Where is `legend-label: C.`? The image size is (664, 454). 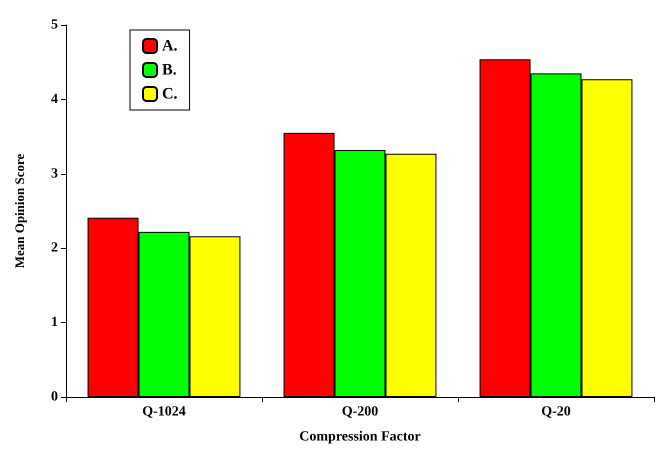 legend-label: C. is located at coordinates (170, 94).